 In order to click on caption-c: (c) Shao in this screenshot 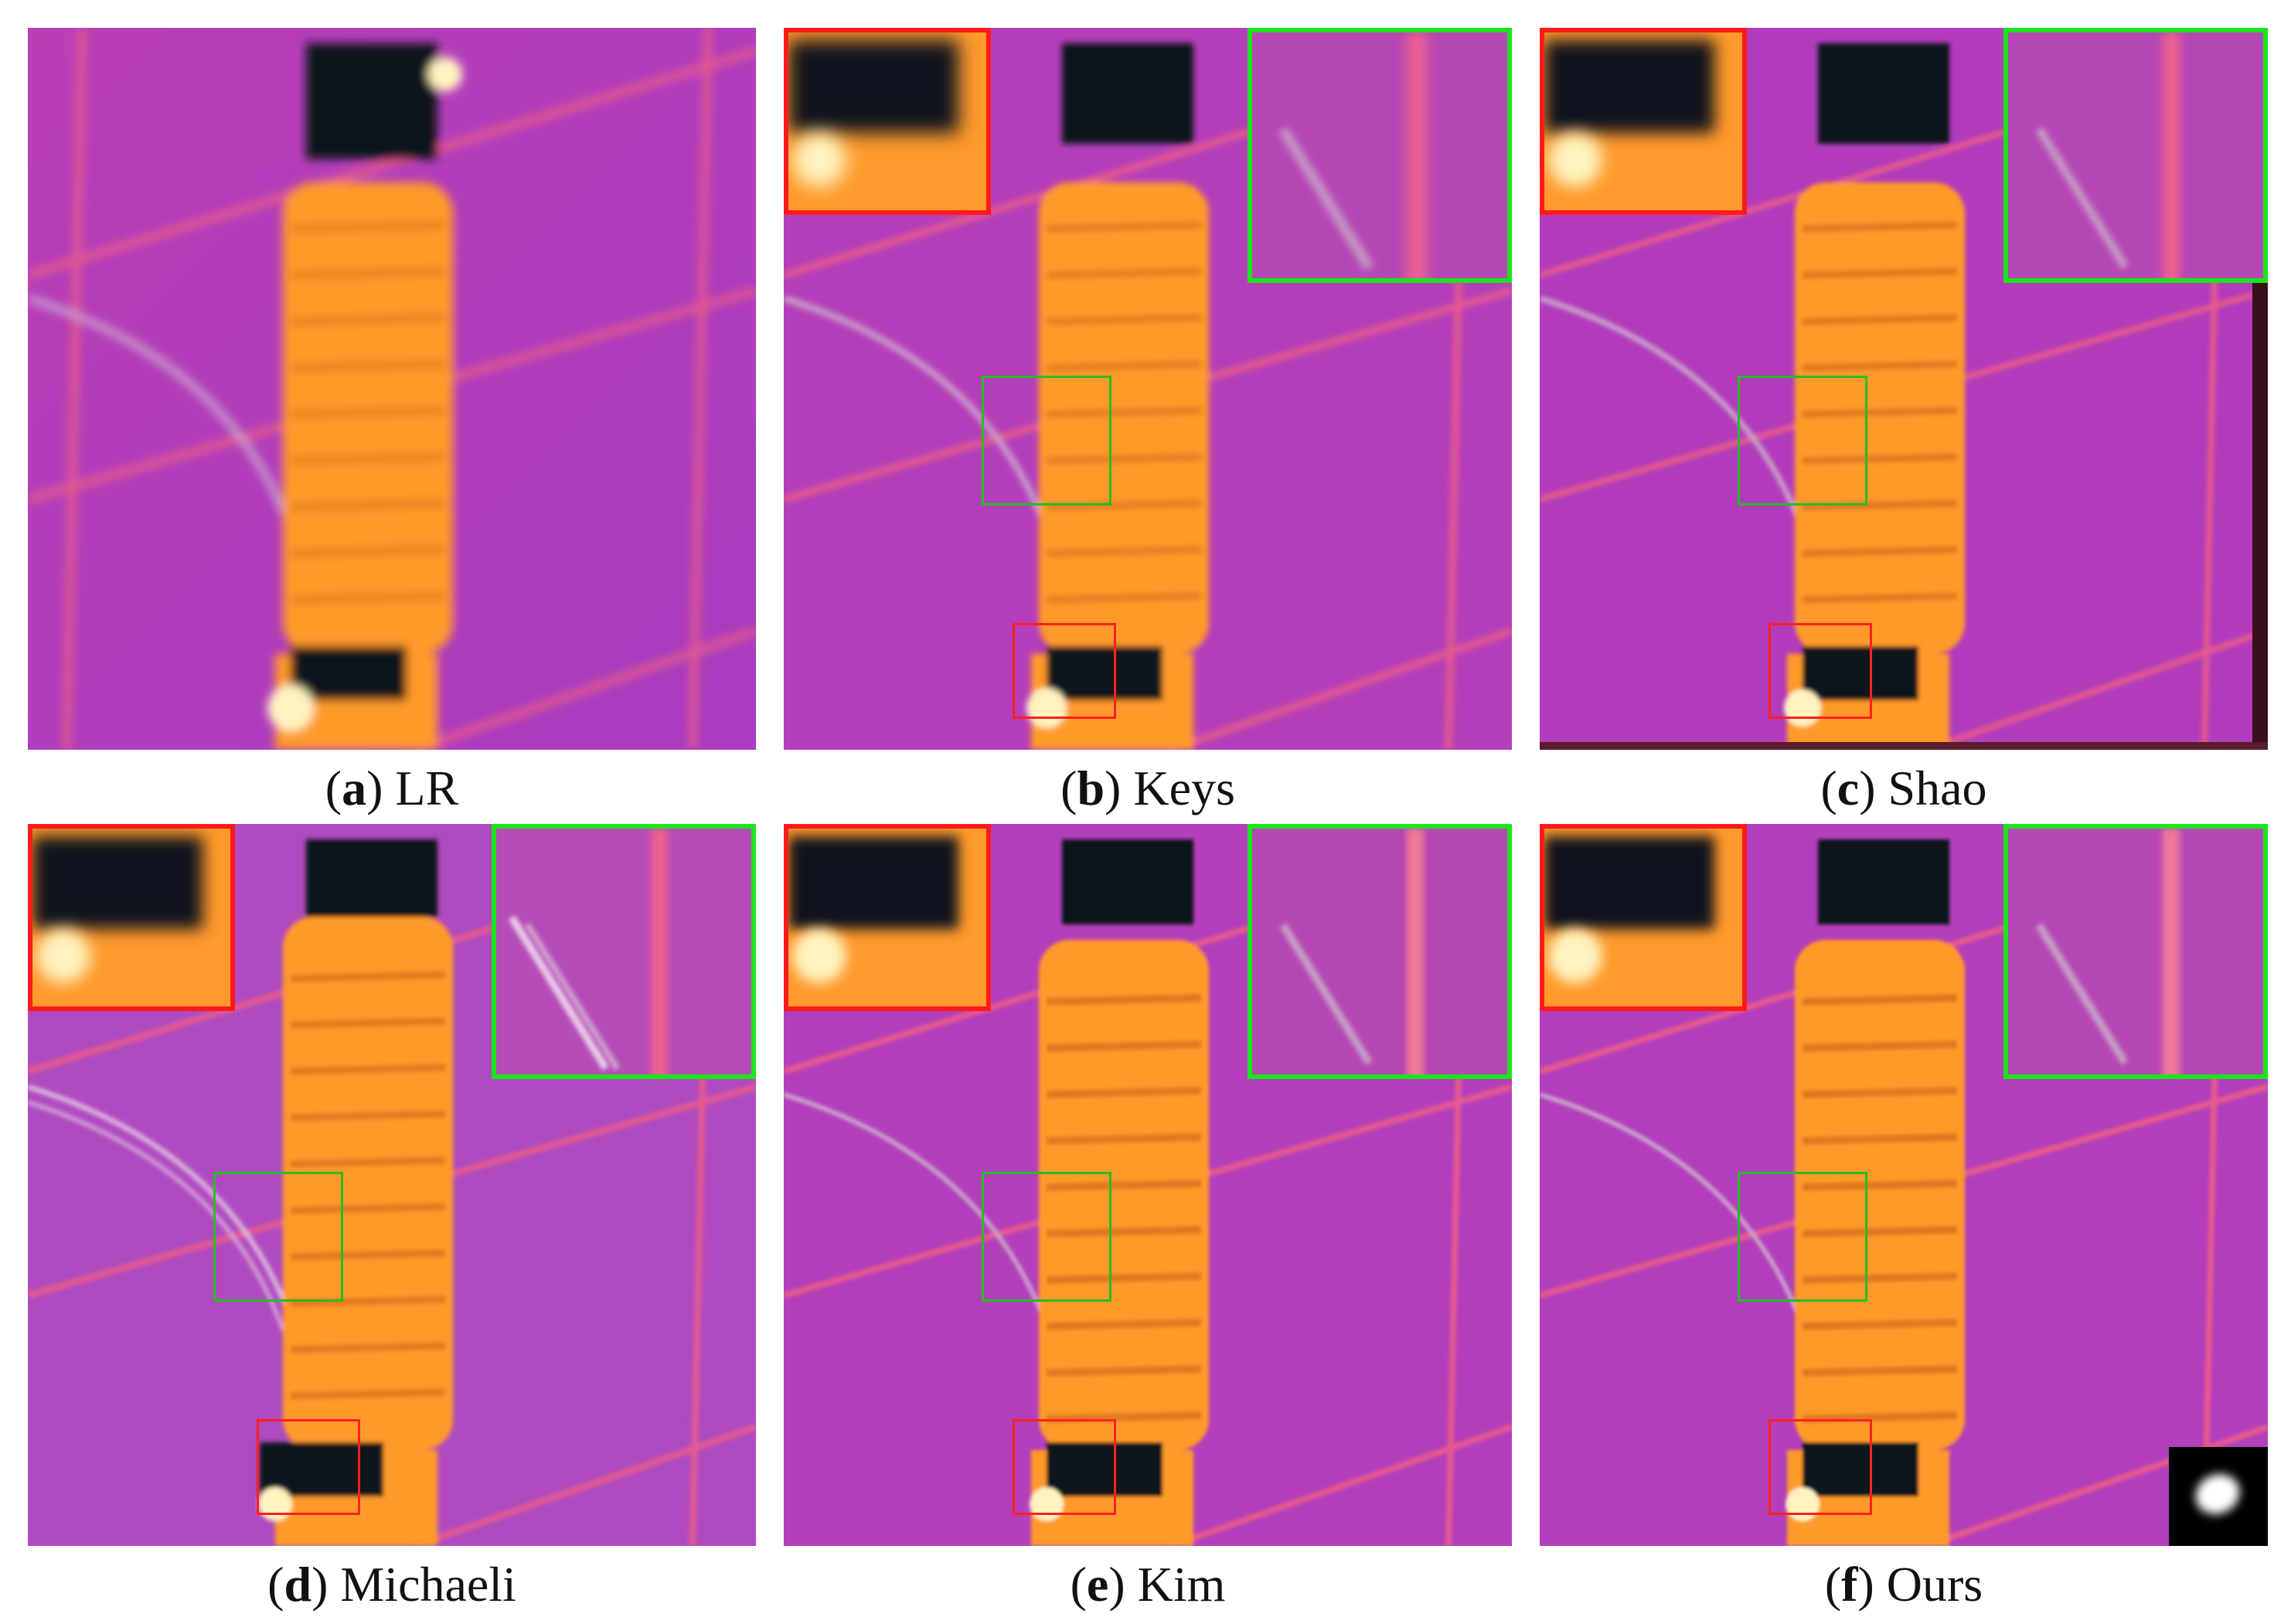, I will do `click(1903, 788)`.